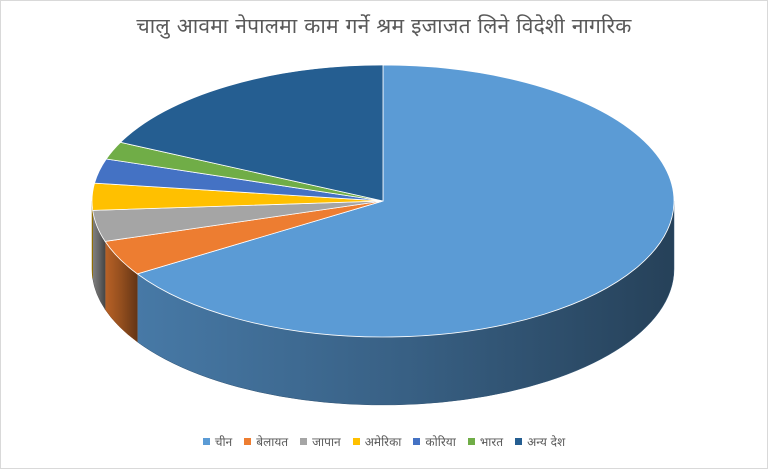 This screenshot has width=768, height=469. I want to click on legend-label-2: बेलायत, so click(272, 442).